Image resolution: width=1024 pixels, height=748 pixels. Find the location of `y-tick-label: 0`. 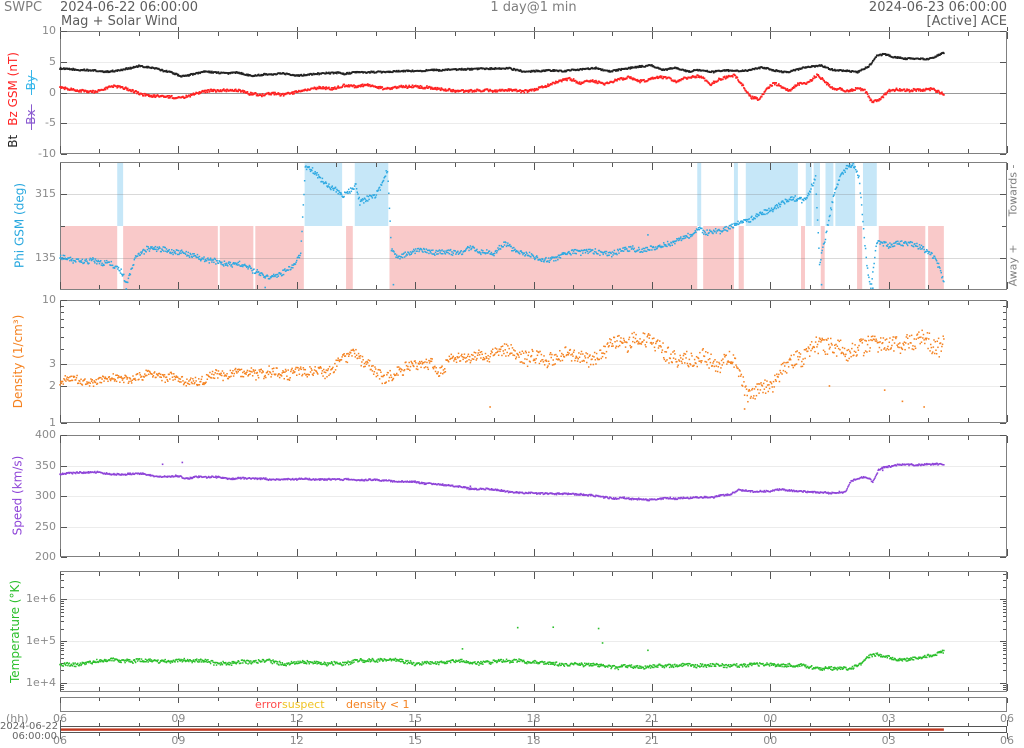

y-tick-label: 0 is located at coordinates (52, 92).